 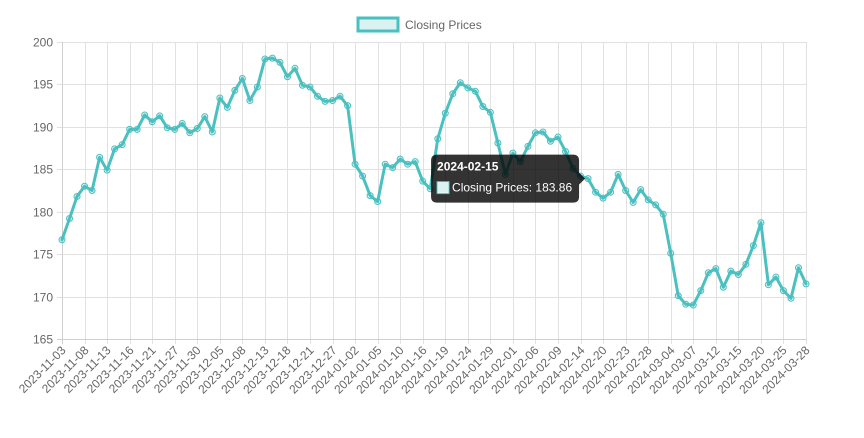 What do you see at coordinates (512, 188) in the screenshot?
I see `tooltip-label: Closing Prices: 183.86` at bounding box center [512, 188].